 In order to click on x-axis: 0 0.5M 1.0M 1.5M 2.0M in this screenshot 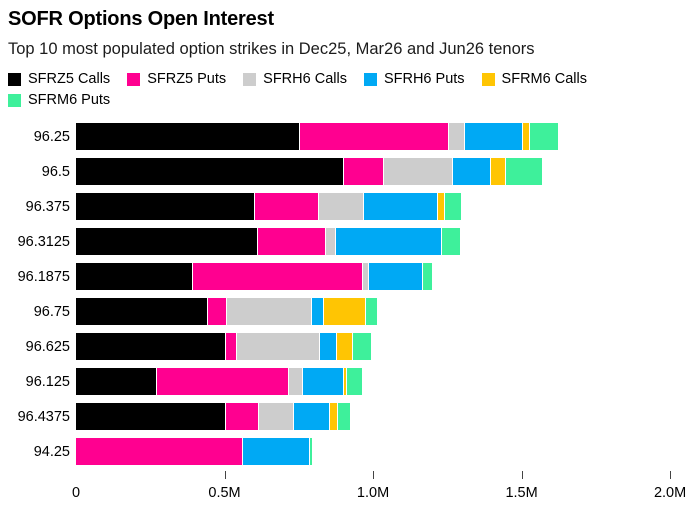, I will do `click(379, 487)`.